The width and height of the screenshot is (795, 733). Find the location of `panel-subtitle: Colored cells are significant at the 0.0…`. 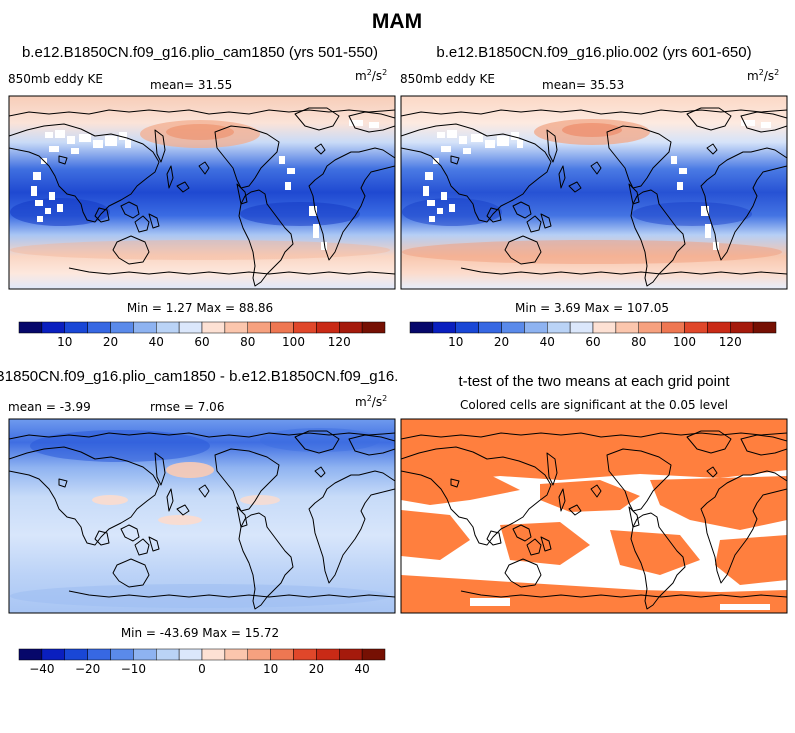

panel-subtitle: Colored cells are significant at the 0.0… is located at coordinates (594, 405).